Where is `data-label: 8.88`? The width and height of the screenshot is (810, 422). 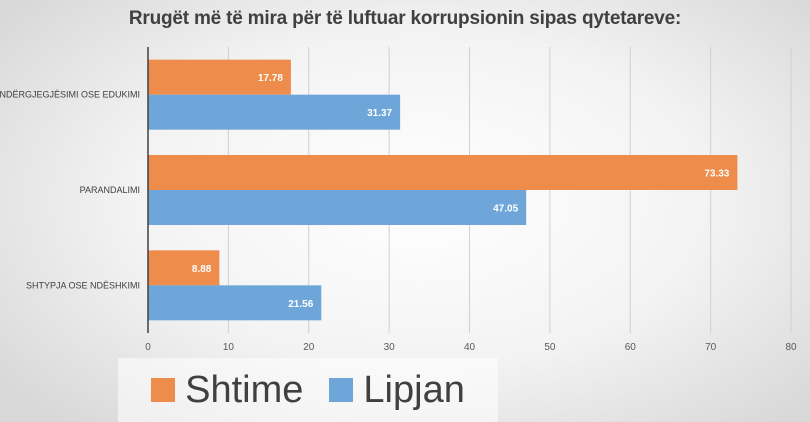 data-label: 8.88 is located at coordinates (202, 269).